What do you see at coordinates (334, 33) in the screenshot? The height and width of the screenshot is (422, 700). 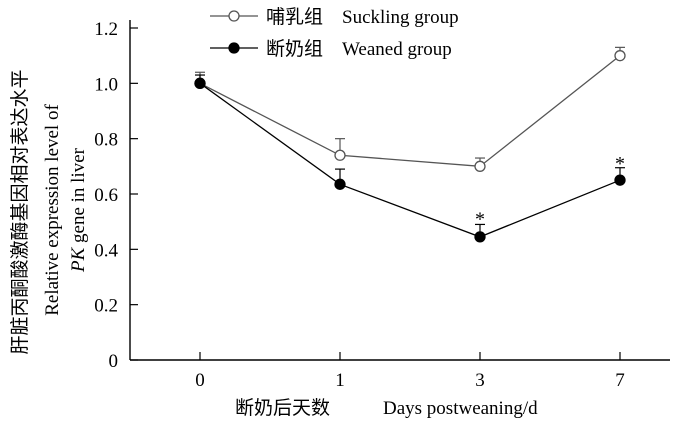 I see `legend: 哺乳组 Suckling group 断奶组 Weaned group` at bounding box center [334, 33].